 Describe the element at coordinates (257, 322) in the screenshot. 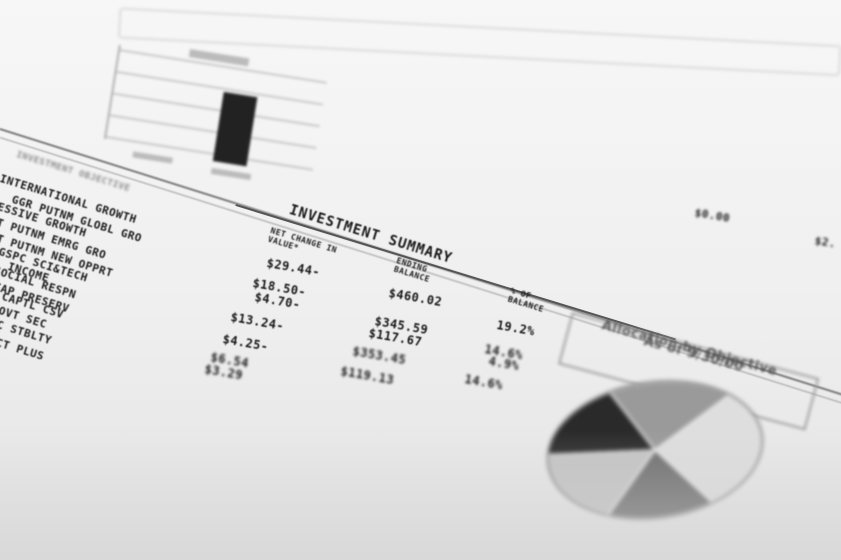

I see `net-change-value: $13.24-` at that location.